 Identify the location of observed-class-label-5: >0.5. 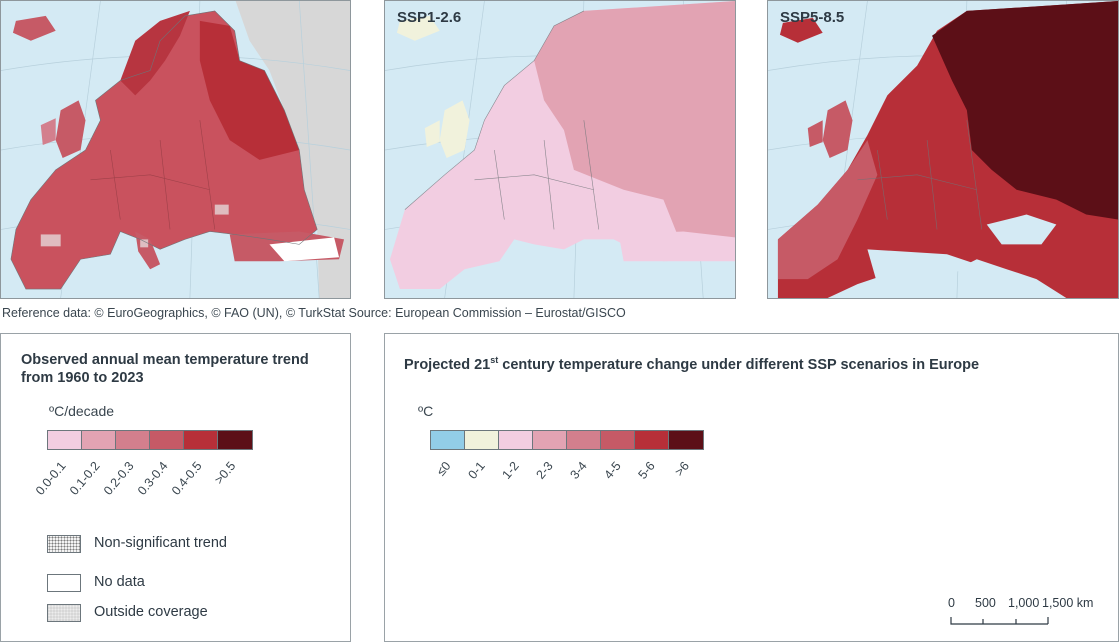
(225, 473).